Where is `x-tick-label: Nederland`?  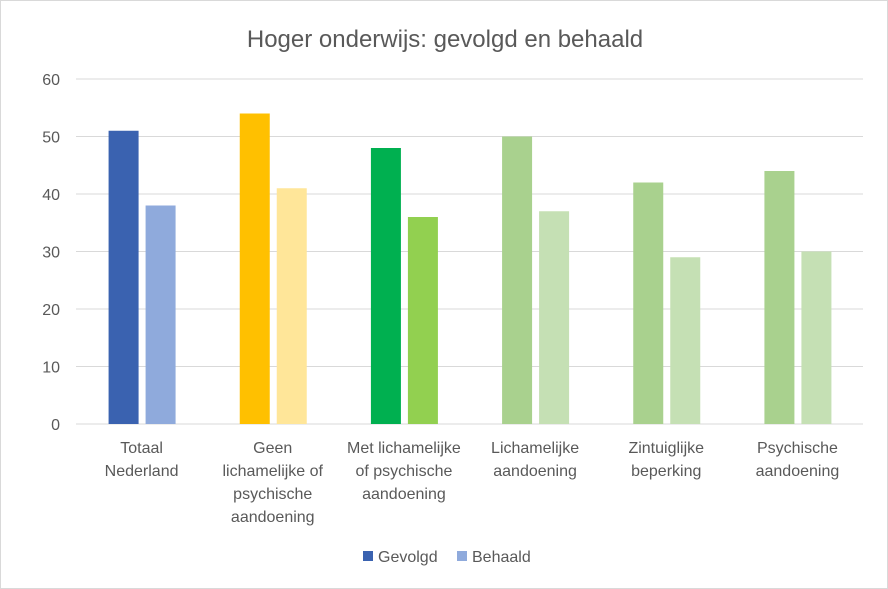
x-tick-label: Nederland is located at coordinates (142, 471).